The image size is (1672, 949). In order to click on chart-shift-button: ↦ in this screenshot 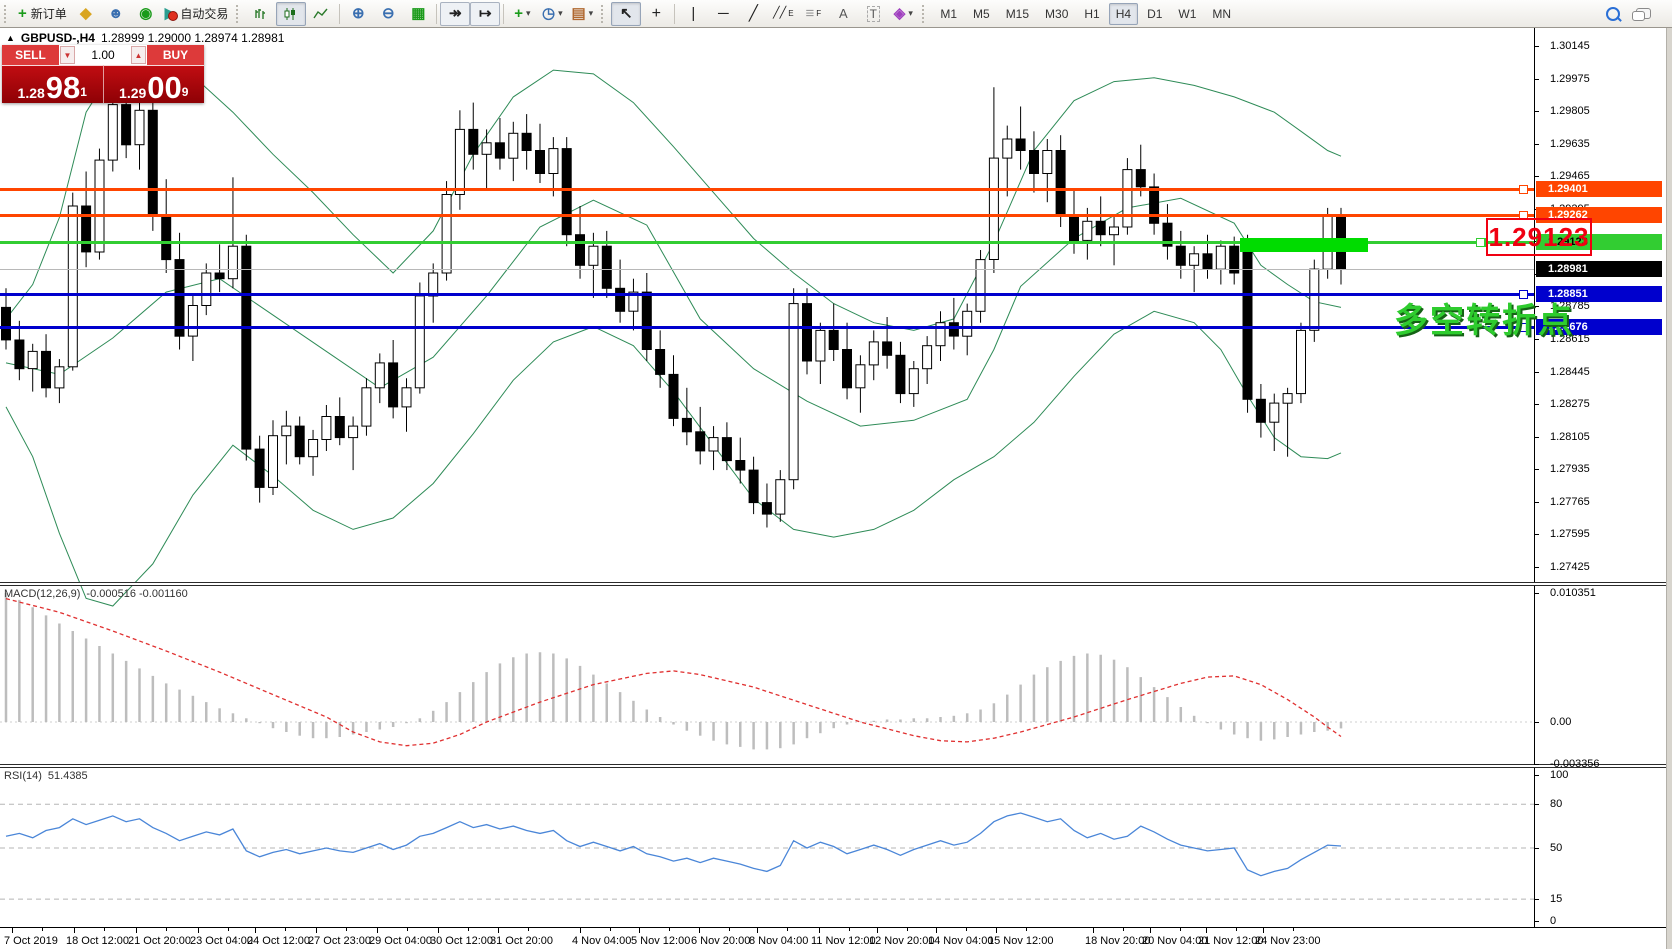, I will do `click(485, 13)`.